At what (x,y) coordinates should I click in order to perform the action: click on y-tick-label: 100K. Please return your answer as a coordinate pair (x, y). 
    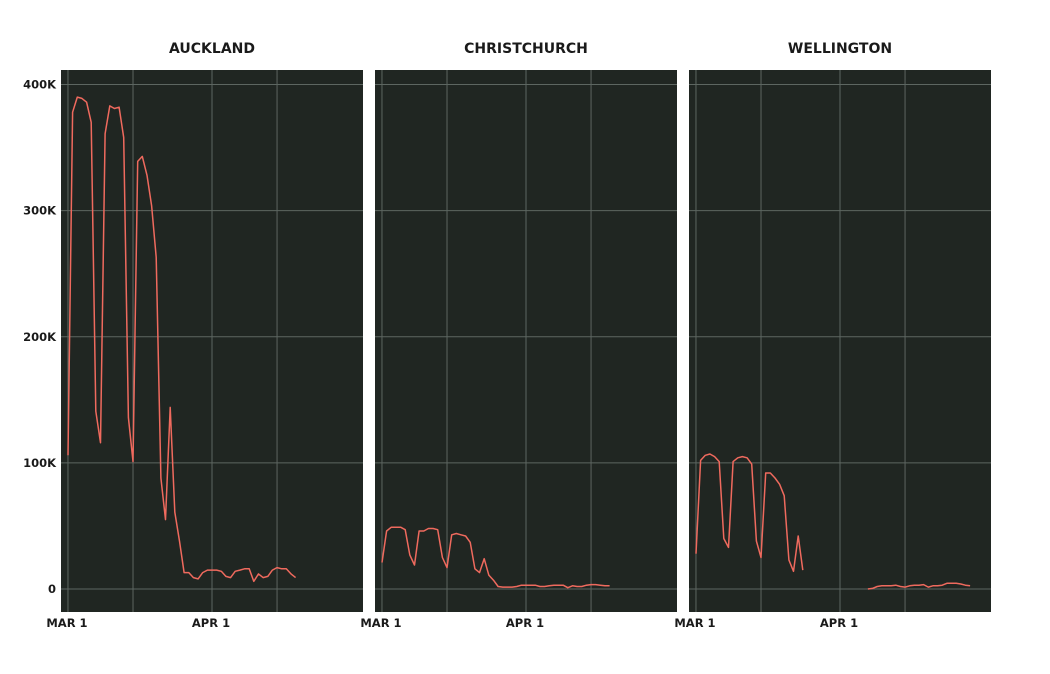
    Looking at the image, I should click on (40, 463).